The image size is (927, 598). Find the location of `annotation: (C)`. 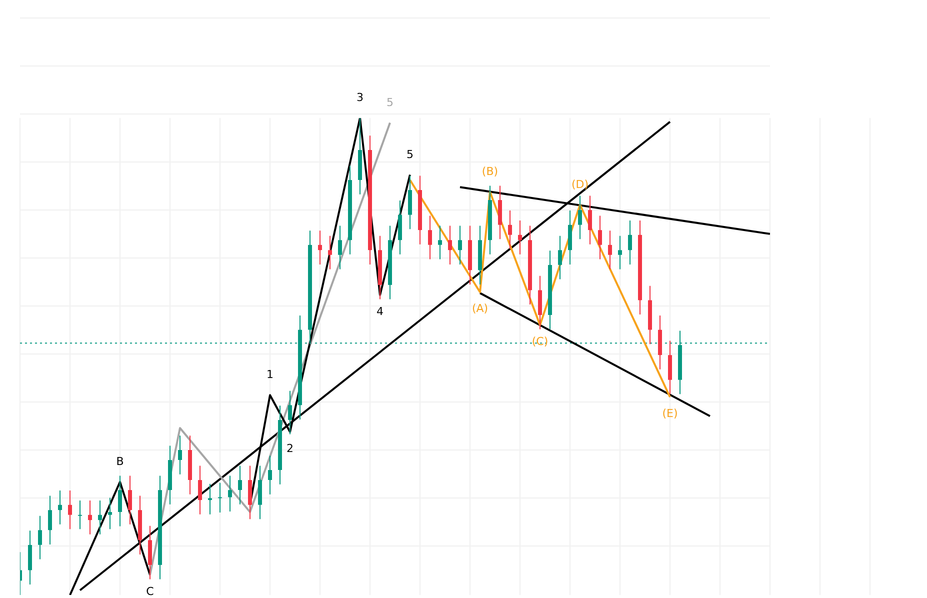

annotation: (C) is located at coordinates (540, 341).